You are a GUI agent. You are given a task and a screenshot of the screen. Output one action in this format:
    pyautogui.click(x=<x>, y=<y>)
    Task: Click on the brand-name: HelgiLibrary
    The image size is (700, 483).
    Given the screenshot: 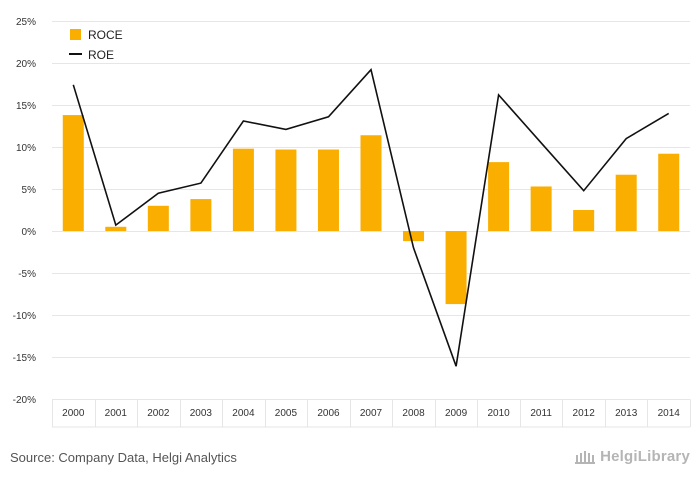 What is the action you would take?
    pyautogui.click(x=645, y=456)
    